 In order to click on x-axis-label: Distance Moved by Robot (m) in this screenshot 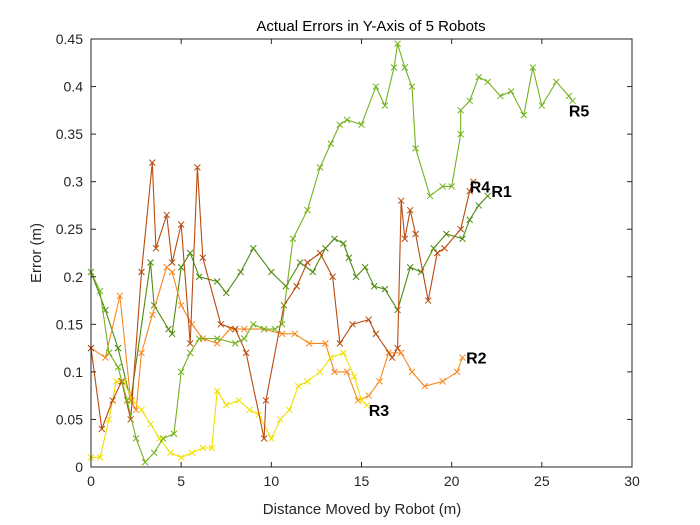, I will do `click(362, 509)`.